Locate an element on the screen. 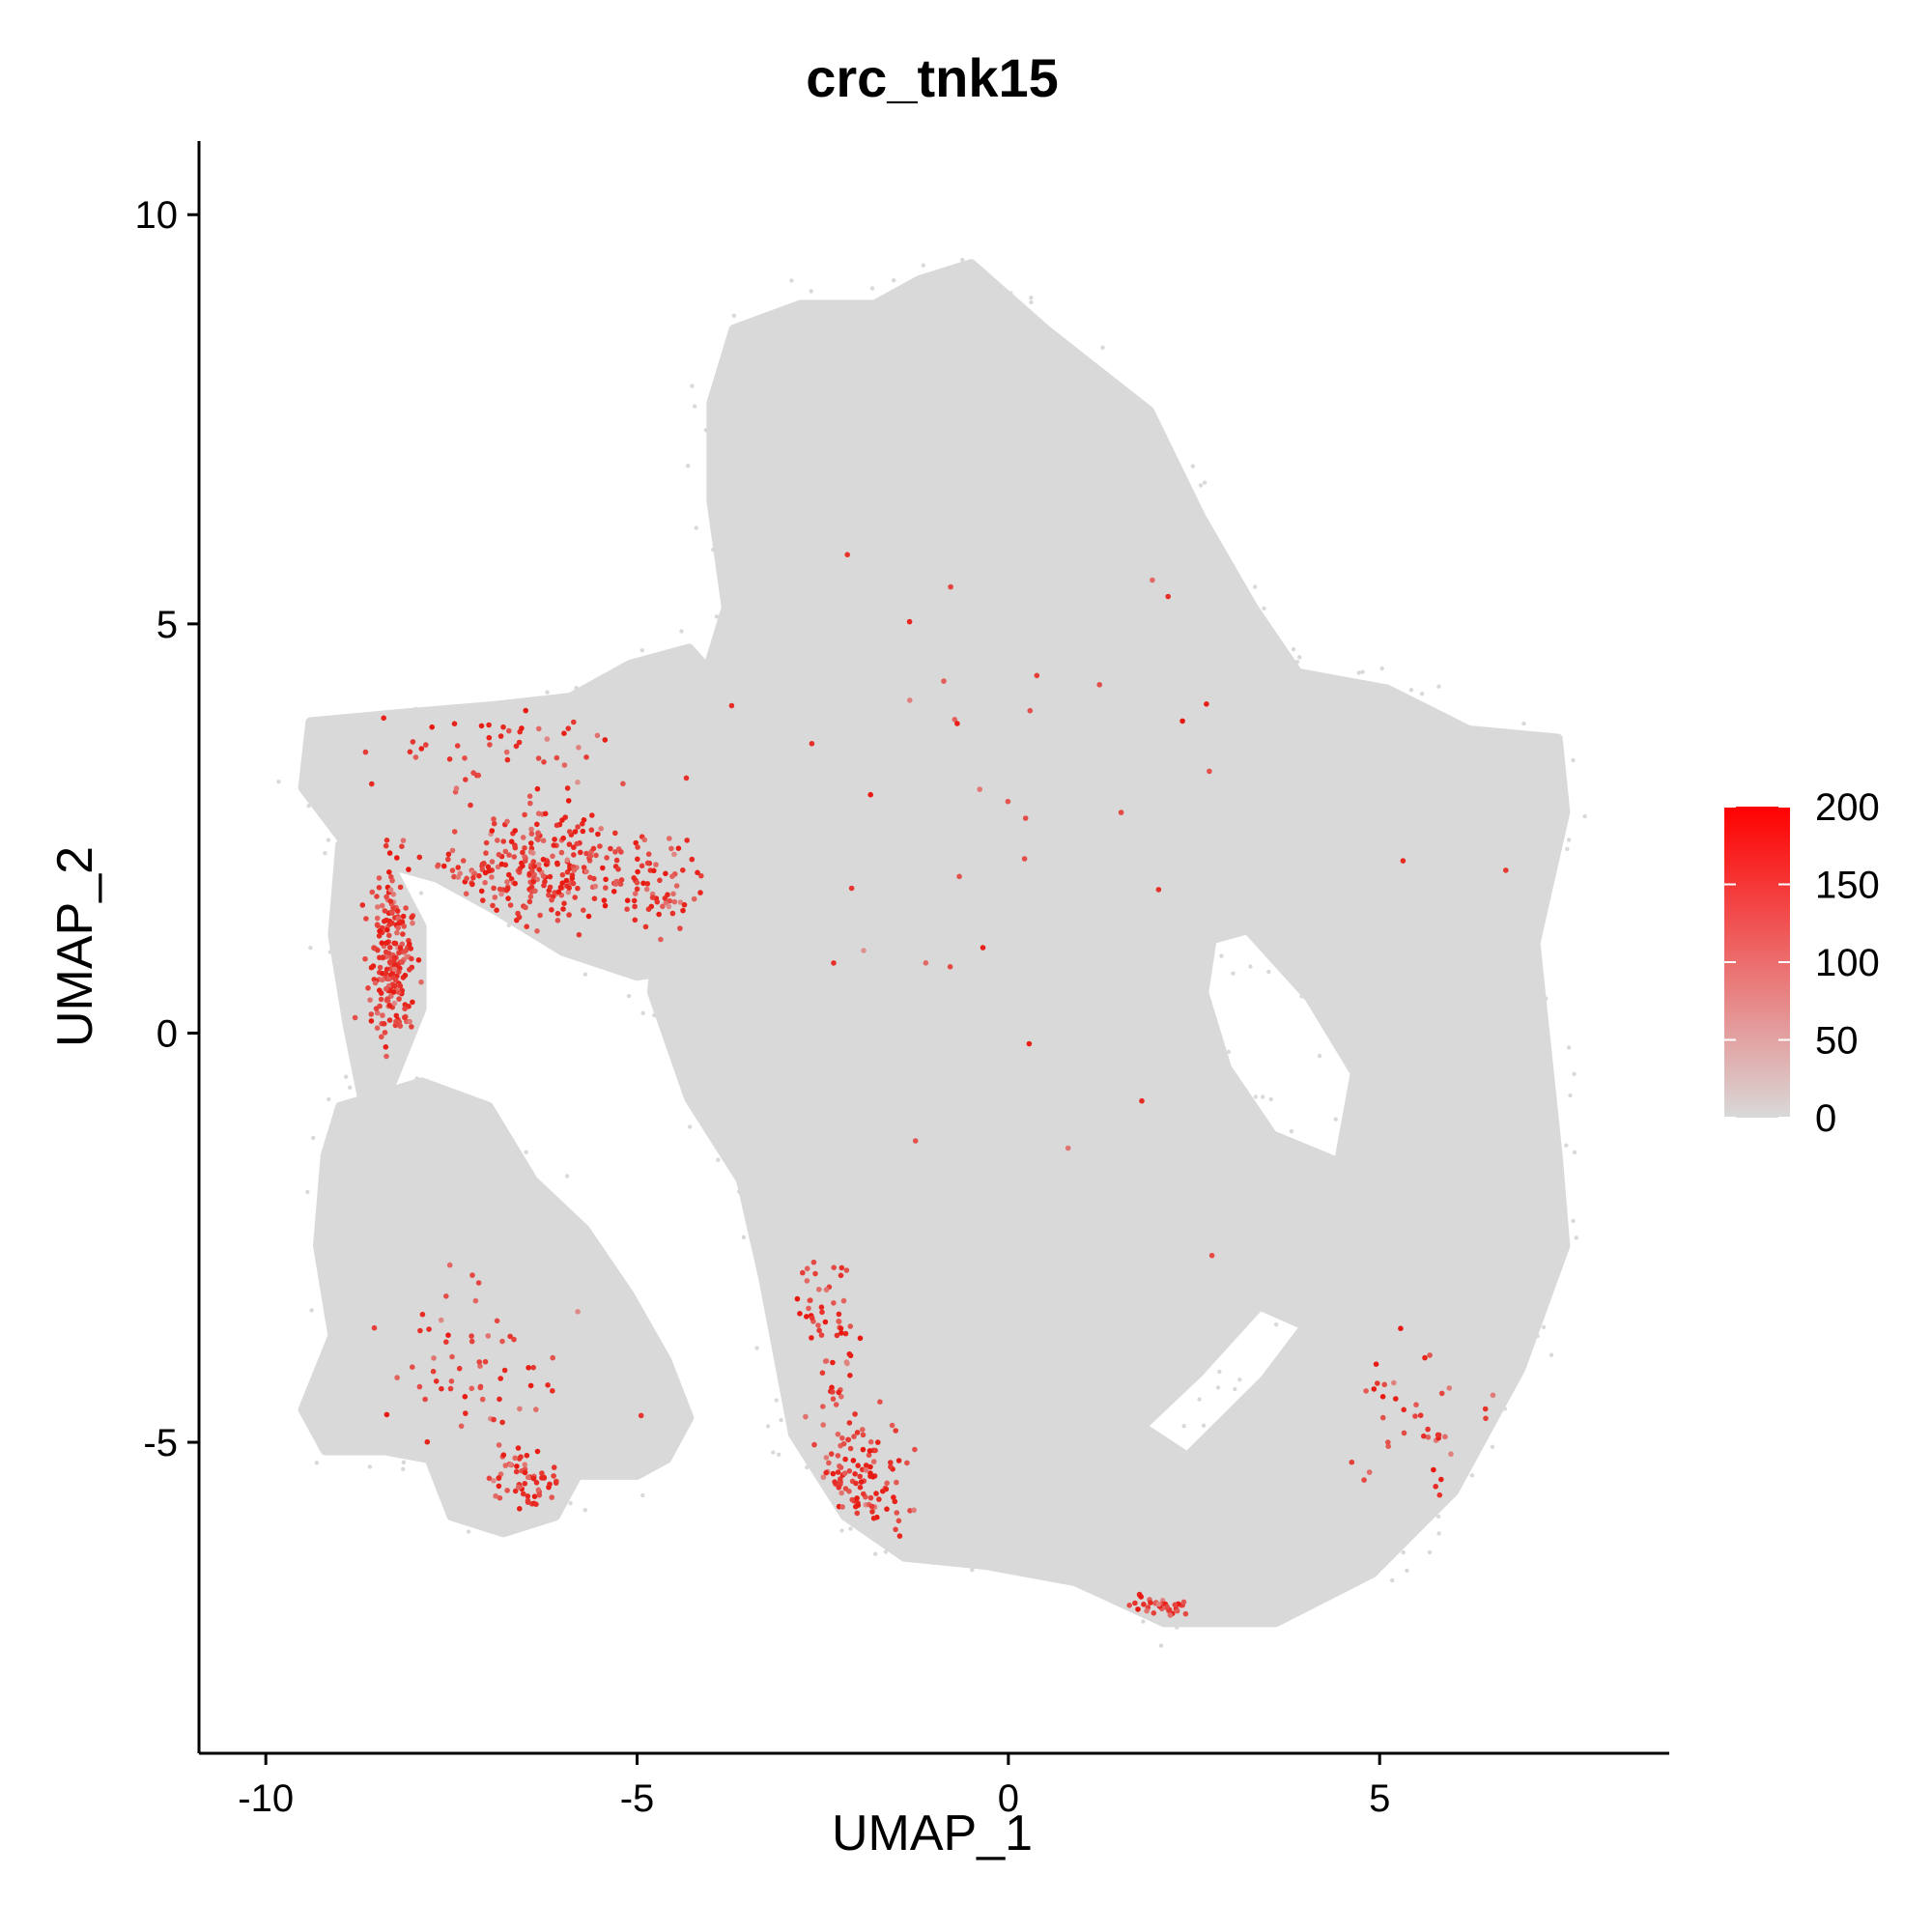 The height and width of the screenshot is (1932, 1932). point-left-vertical-band is located at coordinates (386, 1047).